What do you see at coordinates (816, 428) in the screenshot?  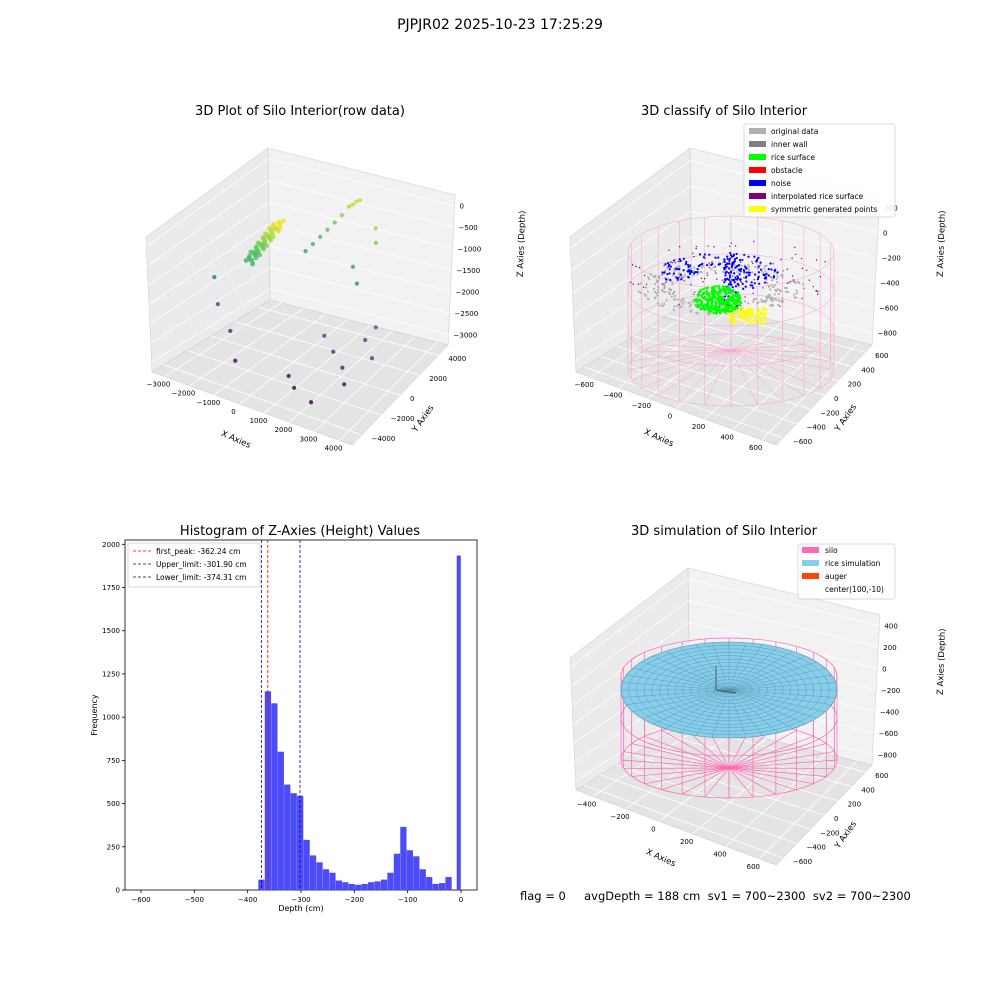 I see `p2-y-tick: −400` at bounding box center [816, 428].